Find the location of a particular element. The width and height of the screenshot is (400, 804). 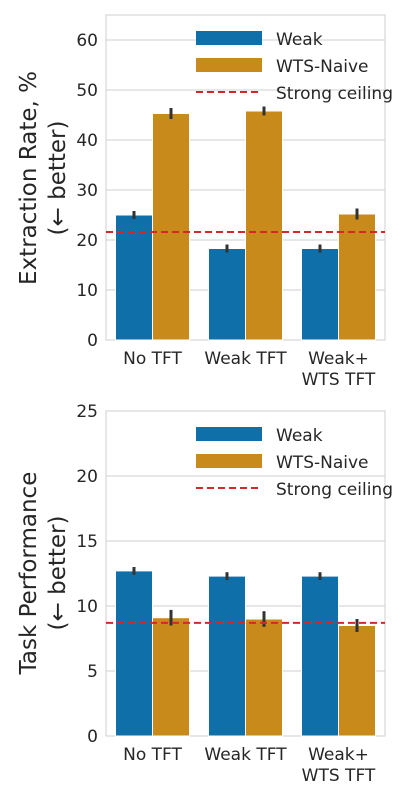

y-axis-label: Task Performance (← better) is located at coordinates (43, 574).